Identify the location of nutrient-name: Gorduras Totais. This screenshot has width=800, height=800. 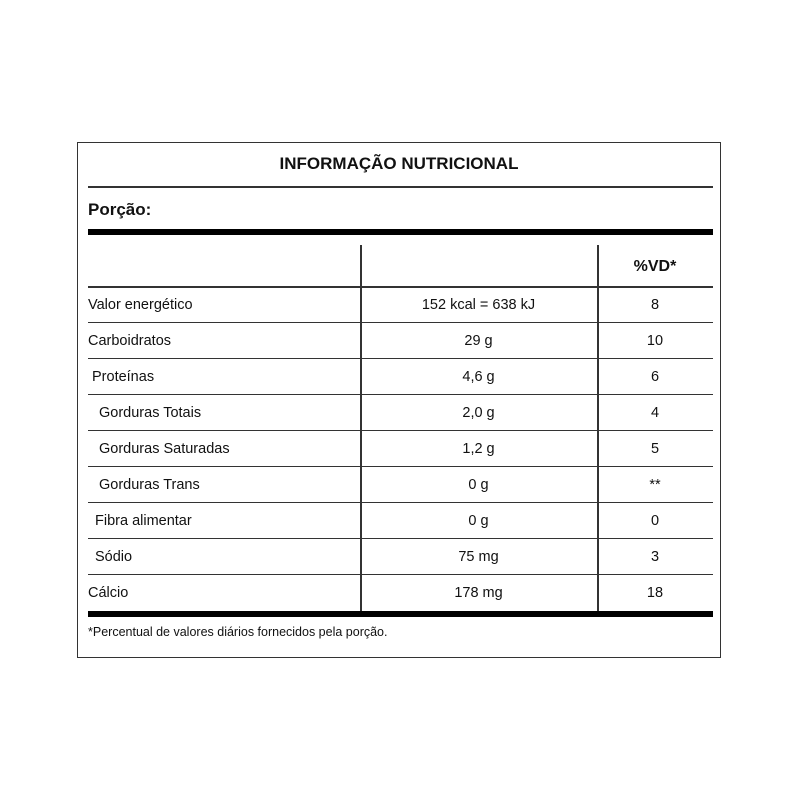
(150, 413).